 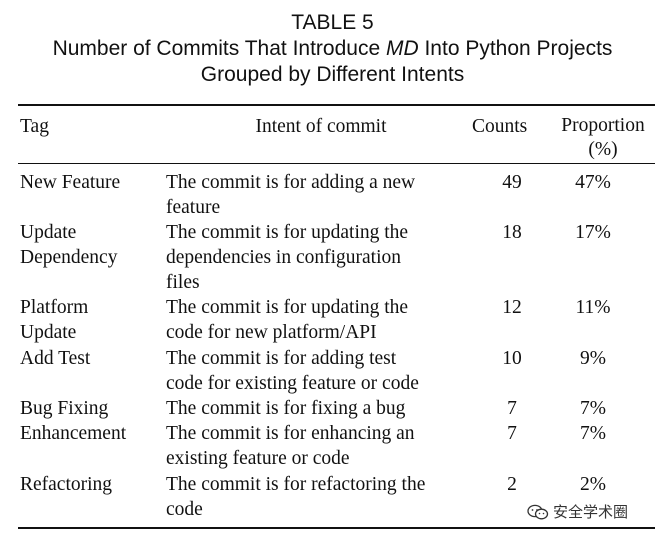 I want to click on row-count: 12, so click(x=512, y=307).